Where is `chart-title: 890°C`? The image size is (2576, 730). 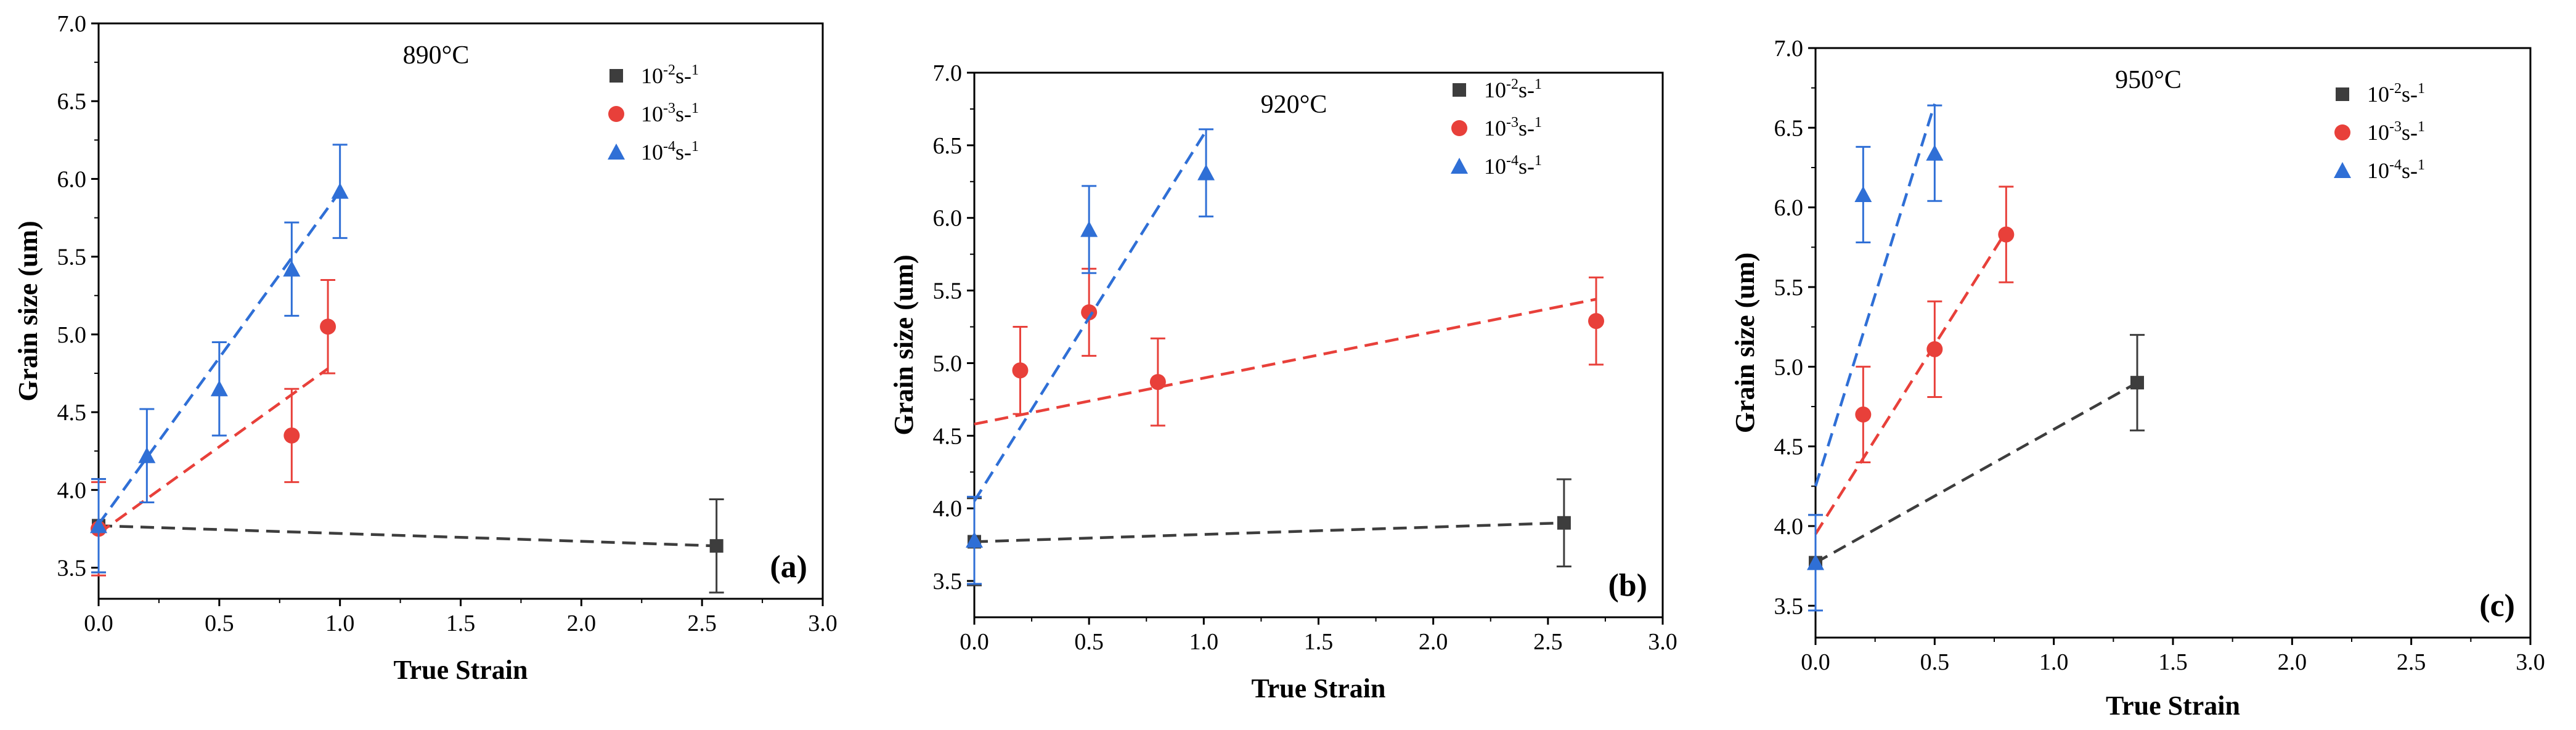
chart-title: 890°C is located at coordinates (436, 56).